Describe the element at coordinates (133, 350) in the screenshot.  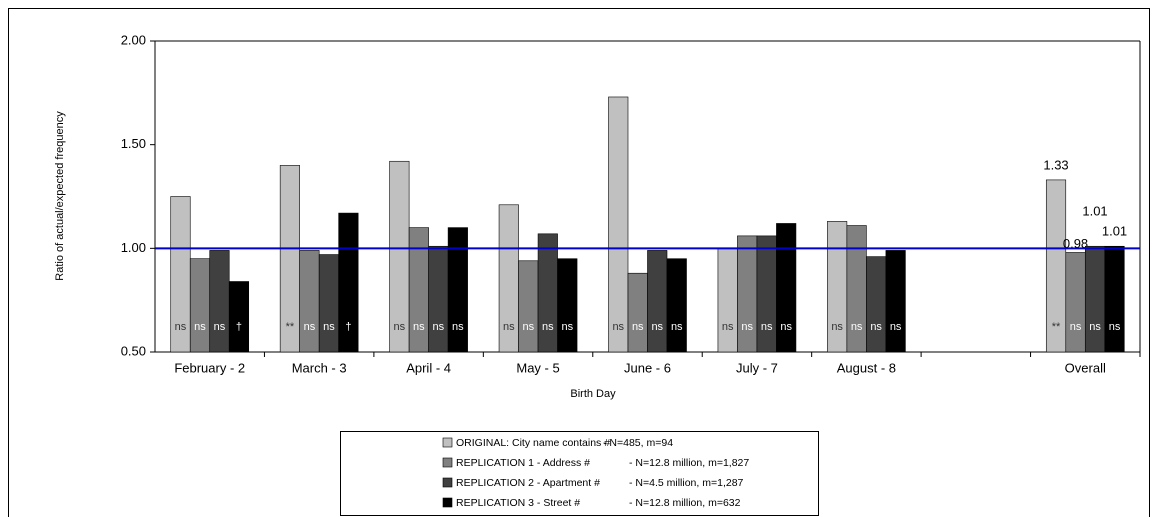
I see `y-tick-label: 0.50` at that location.